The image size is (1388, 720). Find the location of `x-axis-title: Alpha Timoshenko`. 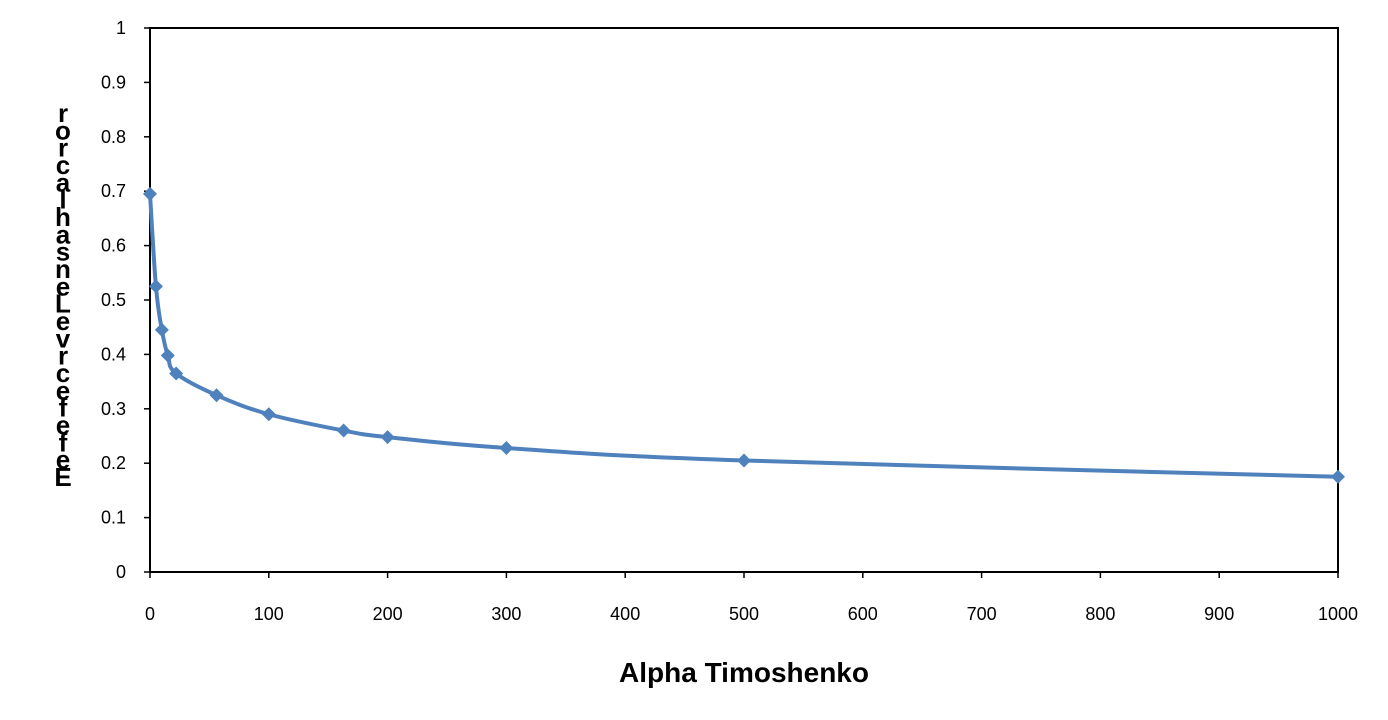

x-axis-title: Alpha Timoshenko is located at coordinates (744, 672).